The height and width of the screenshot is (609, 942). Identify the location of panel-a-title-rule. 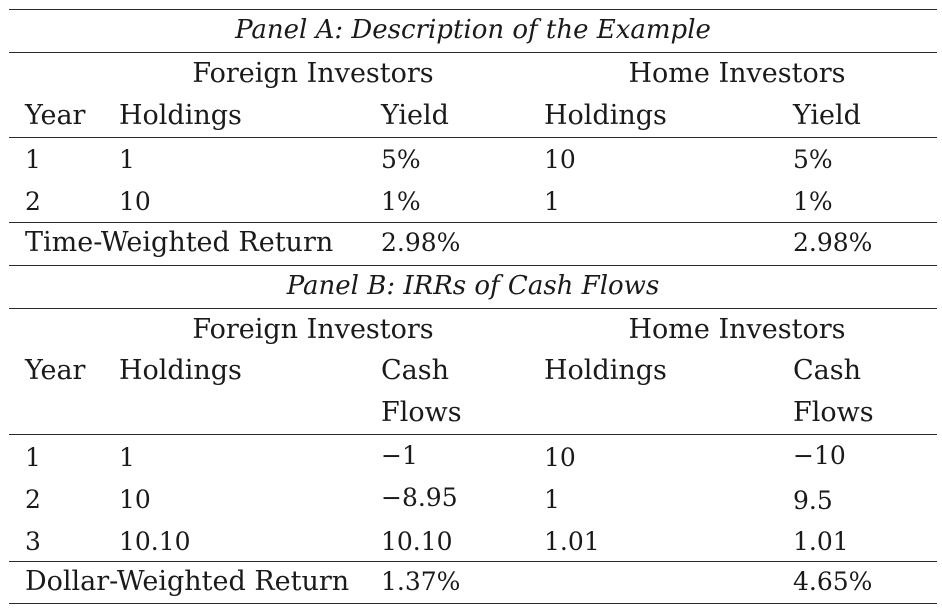
(473, 53).